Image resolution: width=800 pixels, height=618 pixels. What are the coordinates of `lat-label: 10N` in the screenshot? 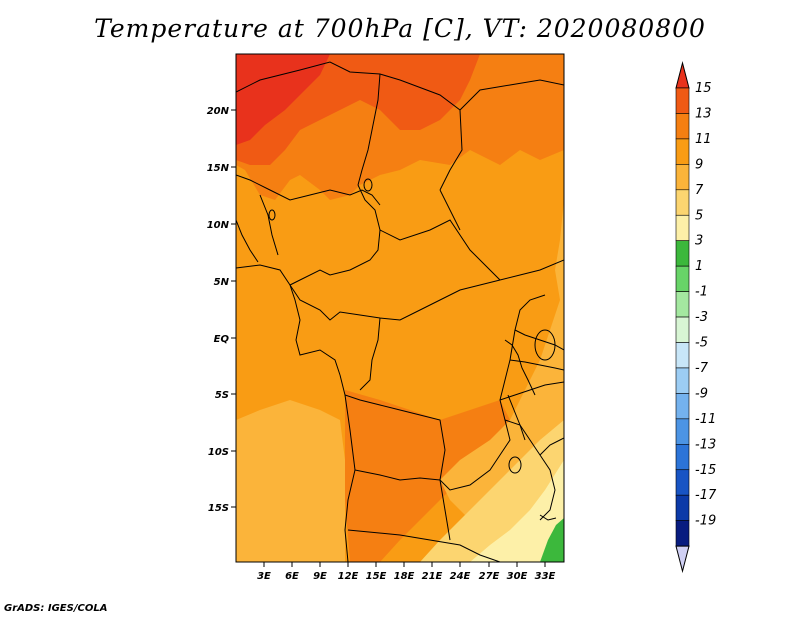 It's located at (218, 225).